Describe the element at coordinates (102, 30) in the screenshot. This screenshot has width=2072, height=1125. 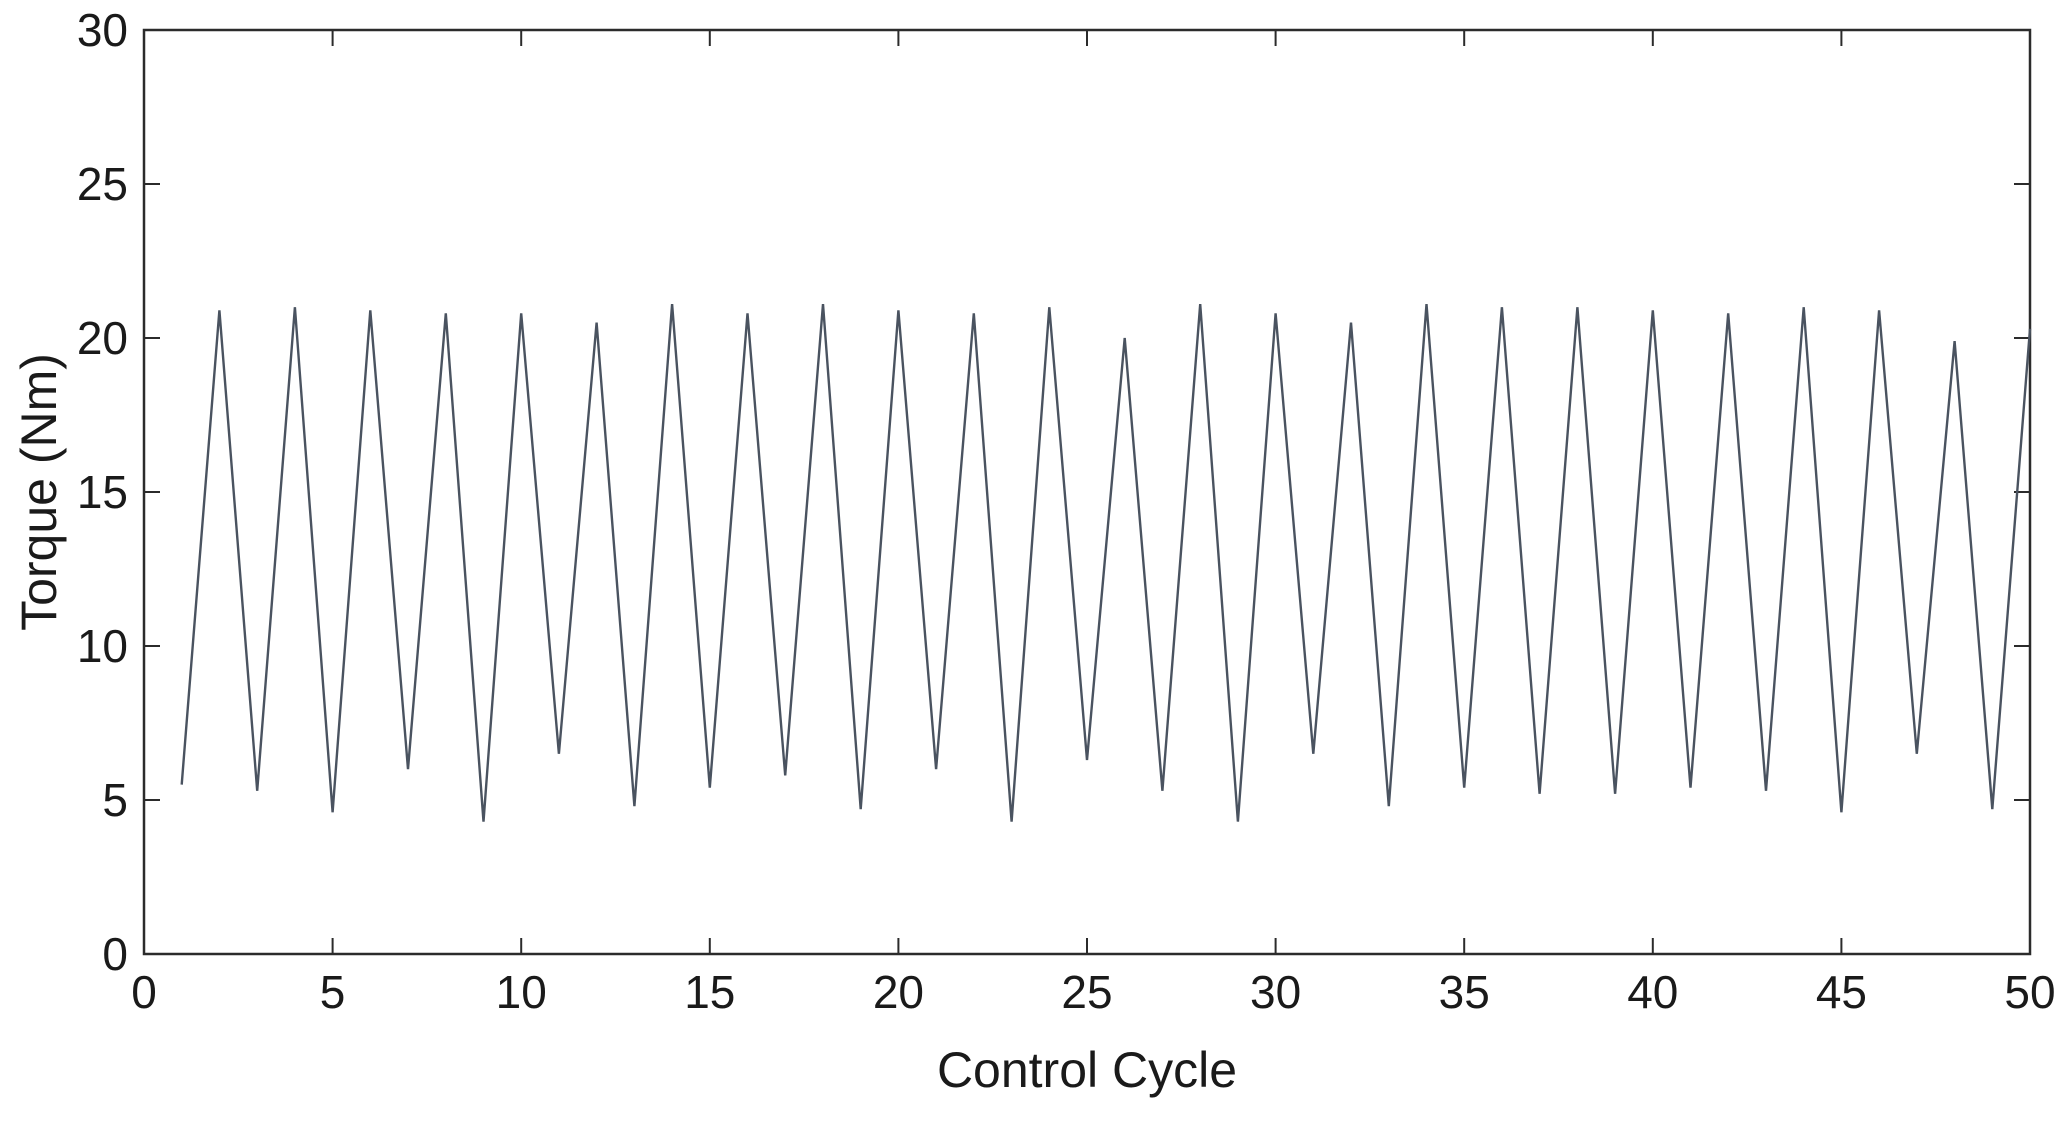
I see `y-tick-label: 30` at that location.